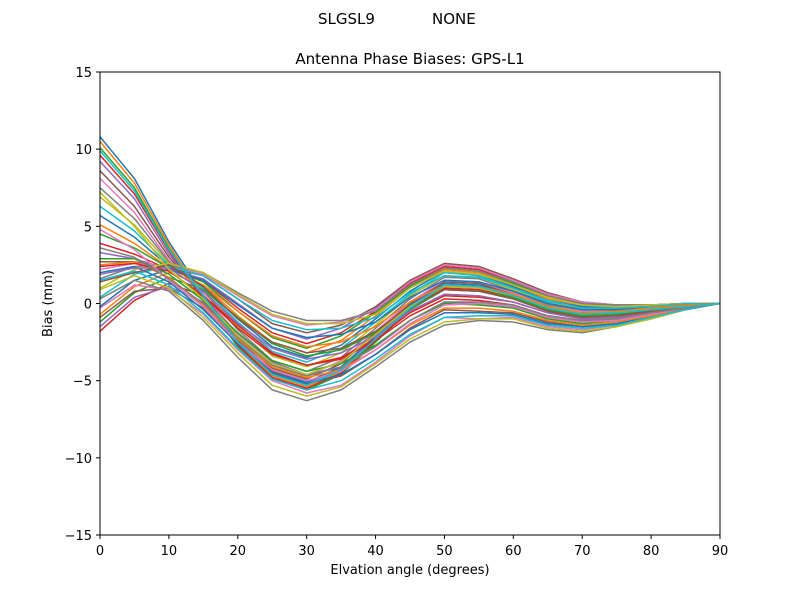  Describe the element at coordinates (83, 150) in the screenshot. I see `y-tick-label: 10` at that location.